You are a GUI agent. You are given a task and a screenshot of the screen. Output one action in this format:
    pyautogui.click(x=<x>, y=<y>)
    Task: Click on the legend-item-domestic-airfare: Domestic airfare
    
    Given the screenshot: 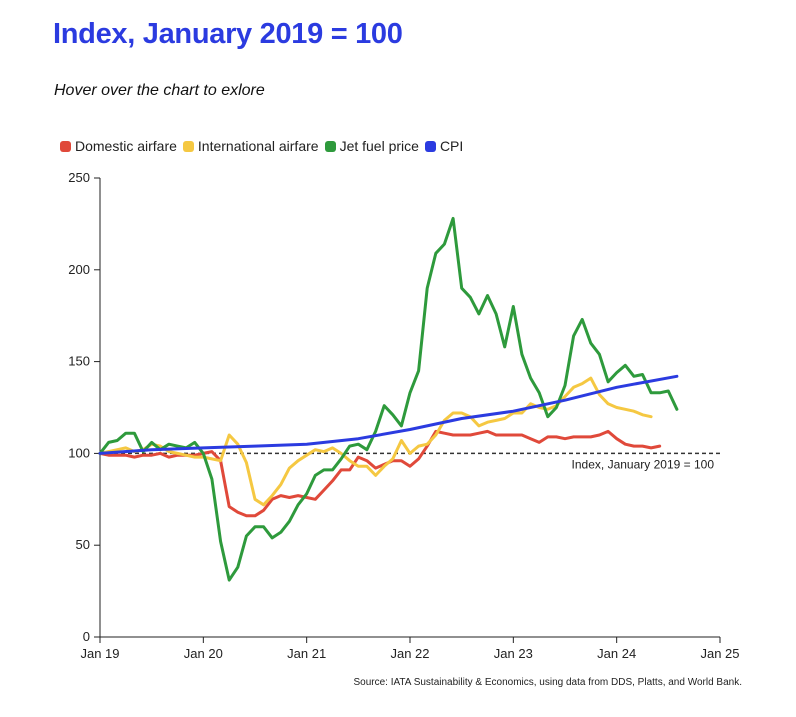 What is the action you would take?
    pyautogui.click(x=118, y=146)
    